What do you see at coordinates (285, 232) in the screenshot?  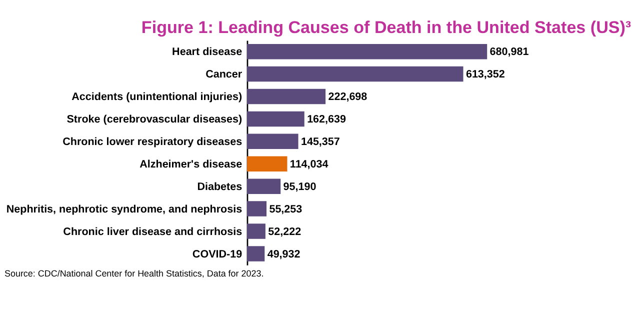 I see `data-label: 52,222` at bounding box center [285, 232].